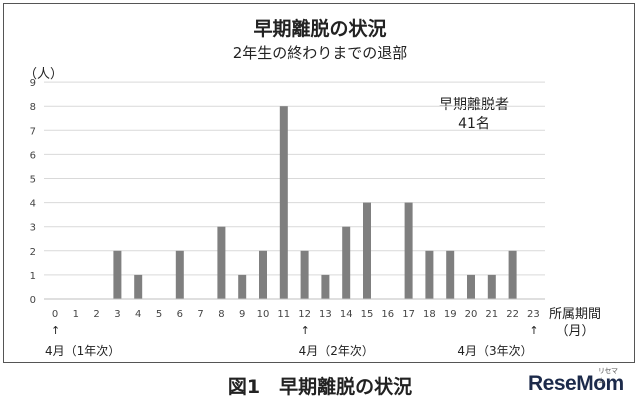  What do you see at coordinates (221, 314) in the screenshot?
I see `x-tick-label: 8` at bounding box center [221, 314].